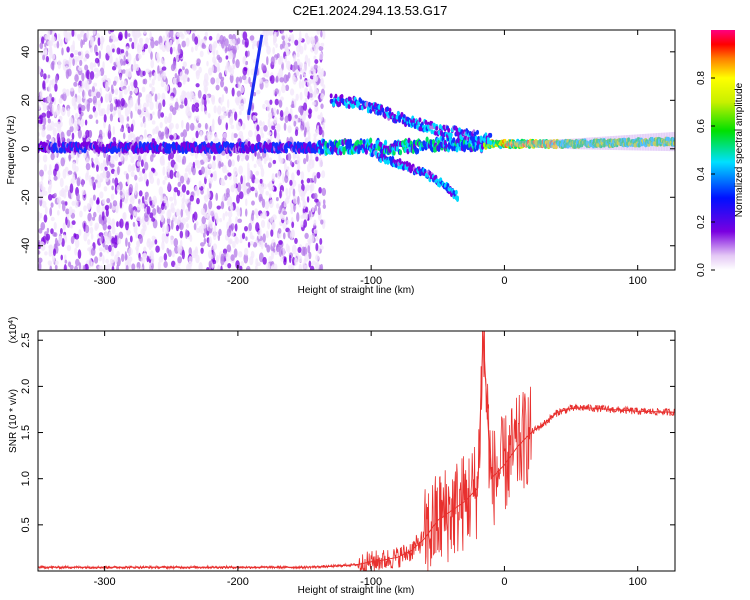 The width and height of the screenshot is (750, 600). Describe the element at coordinates (26, 246) in the screenshot. I see `y-tick-label: -40` at that location.